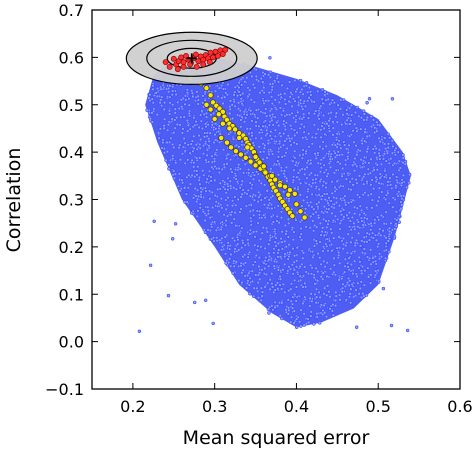 This screenshot has width=474, height=449. Describe the element at coordinates (71, 105) in the screenshot. I see `y-tick-label: 0.5` at that location.